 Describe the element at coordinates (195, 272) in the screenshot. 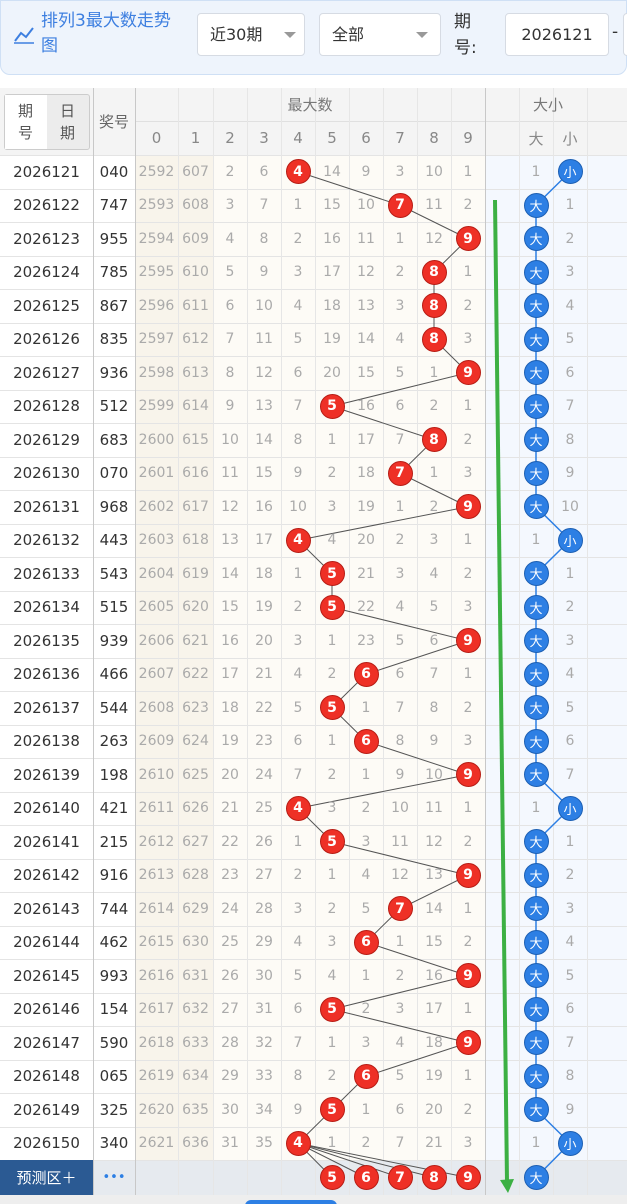

I see `miss-count: 610` at that location.